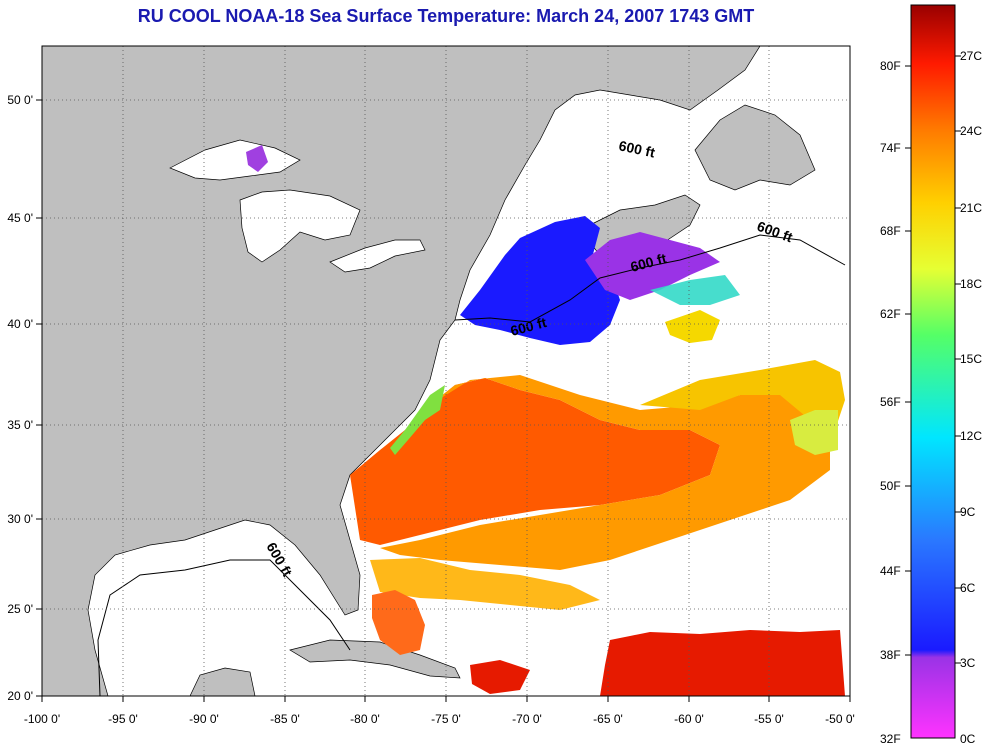 The image size is (984, 754). What do you see at coordinates (890, 66) in the screenshot?
I see `colorbar-f-label: 80F` at bounding box center [890, 66].